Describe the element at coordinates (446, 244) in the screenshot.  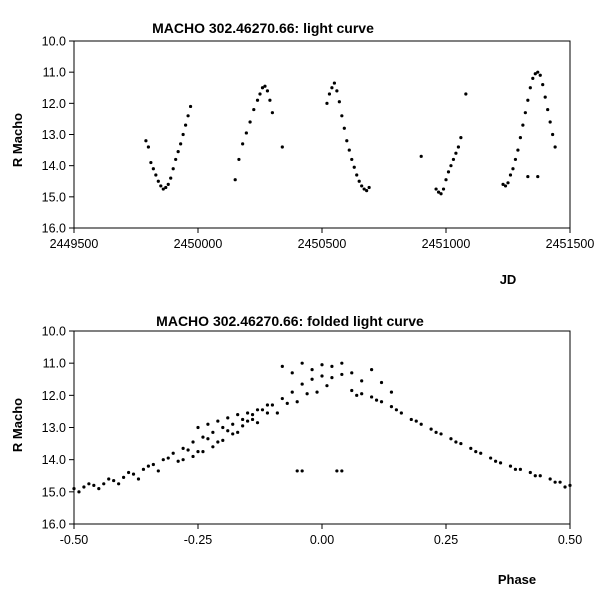
I see `x-tick-label: 2451000` at that location.